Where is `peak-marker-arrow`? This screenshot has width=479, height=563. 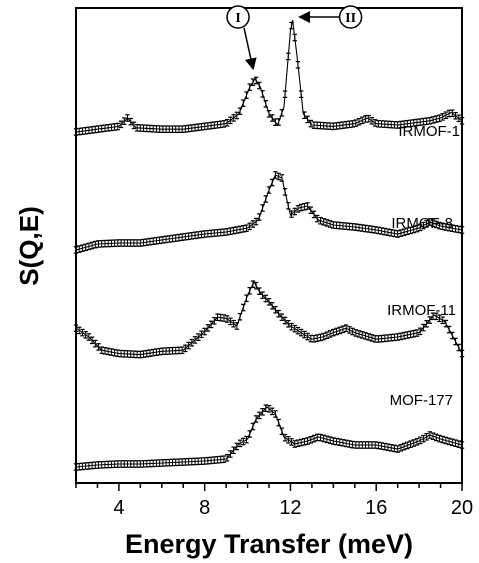 peak-marker-arrow is located at coordinates (250, 49).